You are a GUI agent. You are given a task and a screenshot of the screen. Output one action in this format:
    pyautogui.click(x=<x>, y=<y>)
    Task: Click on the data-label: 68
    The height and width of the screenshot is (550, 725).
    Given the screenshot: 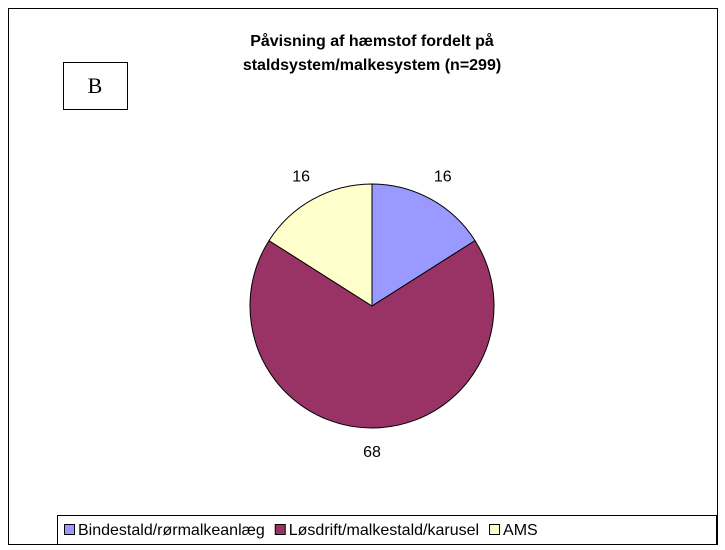 What is the action you would take?
    pyautogui.click(x=372, y=452)
    